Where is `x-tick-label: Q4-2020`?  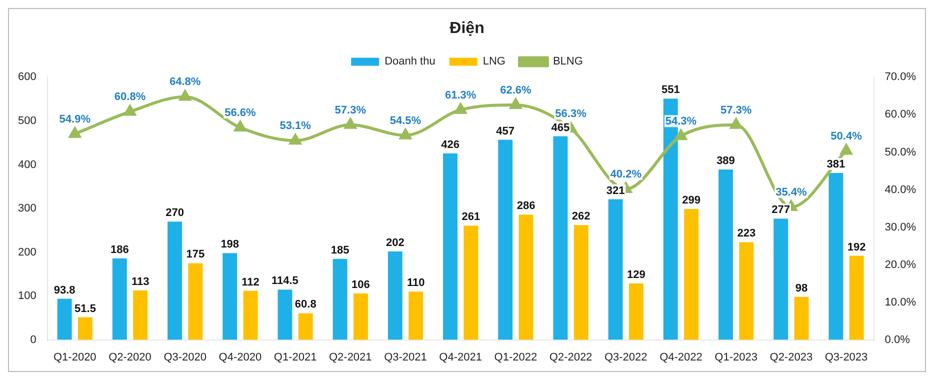 x-tick-label: Q4-2020 is located at coordinates (240, 357).